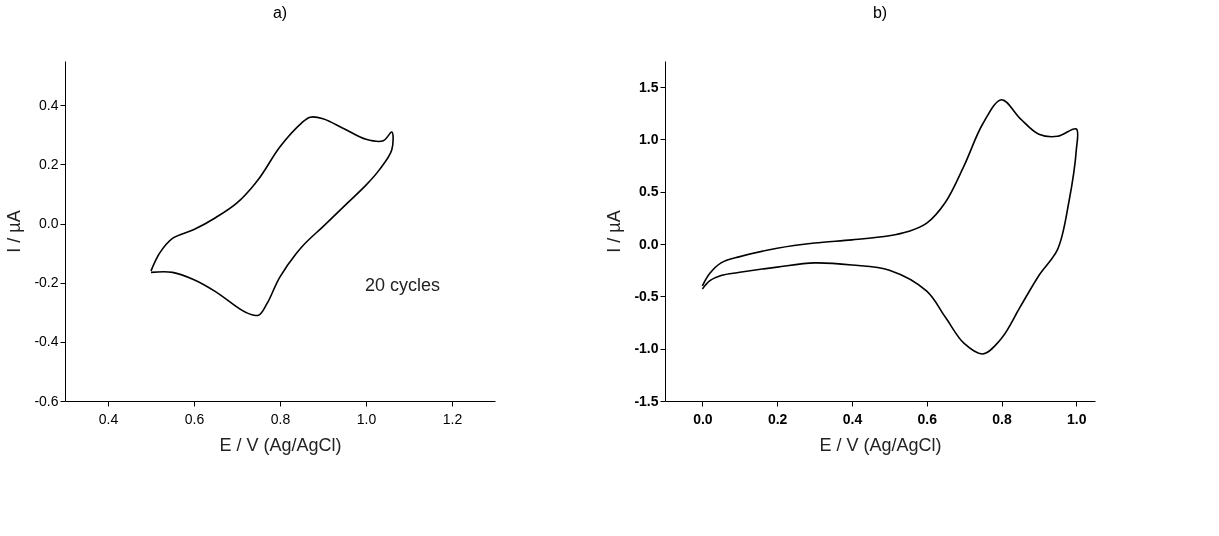 This screenshot has height=536, width=1219. Describe the element at coordinates (403, 285) in the screenshot. I see `annotation: 20 cycles` at that location.